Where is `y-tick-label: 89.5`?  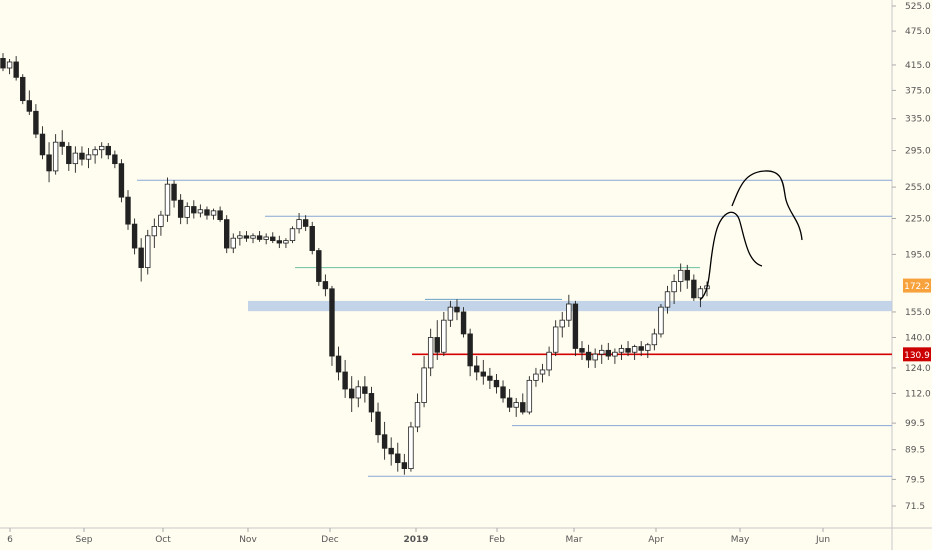
y-tick-label: 89.5 is located at coordinates (915, 451).